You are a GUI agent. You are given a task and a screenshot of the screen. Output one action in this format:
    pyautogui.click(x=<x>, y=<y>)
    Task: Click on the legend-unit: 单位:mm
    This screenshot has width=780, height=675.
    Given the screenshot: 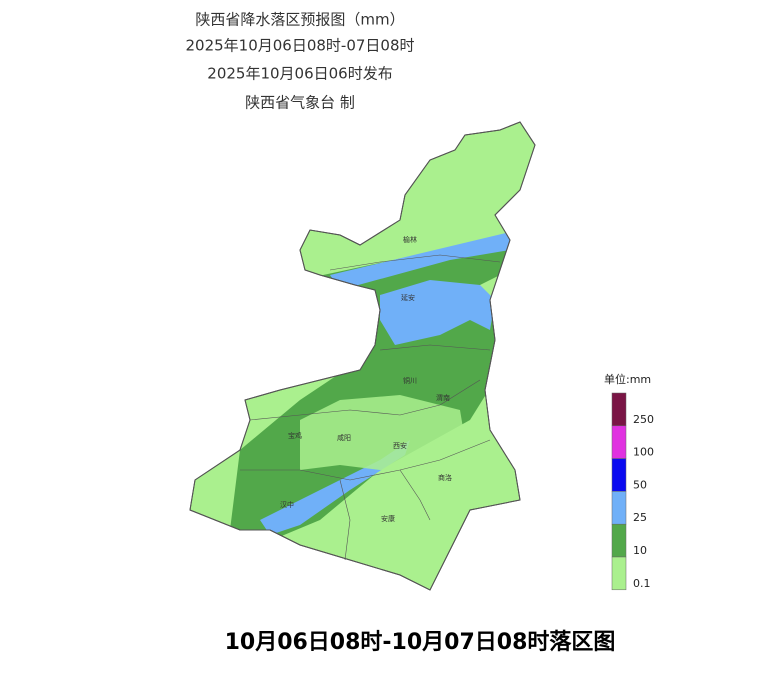 What is the action you would take?
    pyautogui.click(x=627, y=379)
    